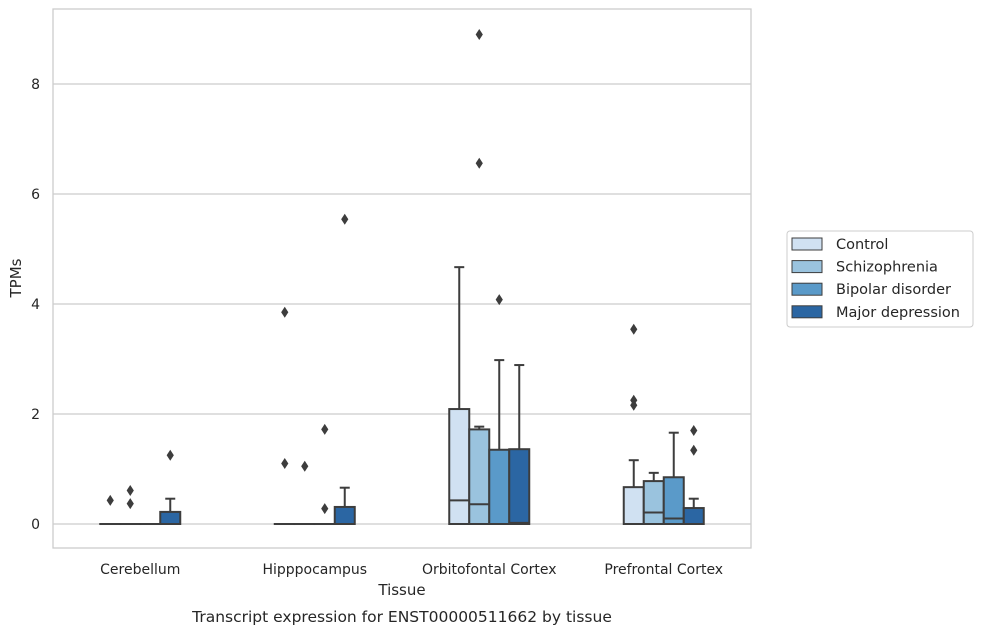 The image size is (983, 634). Describe the element at coordinates (35, 415) in the screenshot. I see `y-tick-label-1: 2` at that location.